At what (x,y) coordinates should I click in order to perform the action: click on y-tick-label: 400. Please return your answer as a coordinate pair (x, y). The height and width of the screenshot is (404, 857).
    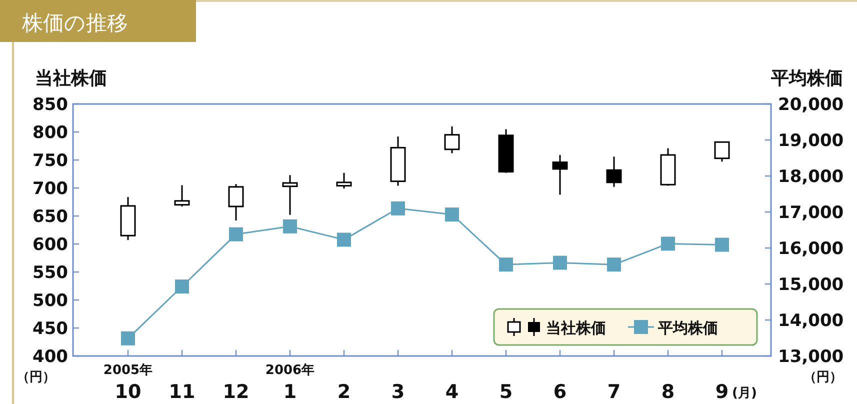
    Looking at the image, I should click on (50, 357).